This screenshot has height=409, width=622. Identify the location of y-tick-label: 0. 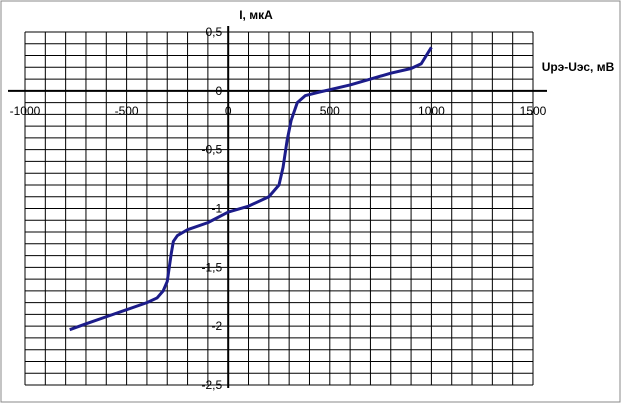
(219, 91).